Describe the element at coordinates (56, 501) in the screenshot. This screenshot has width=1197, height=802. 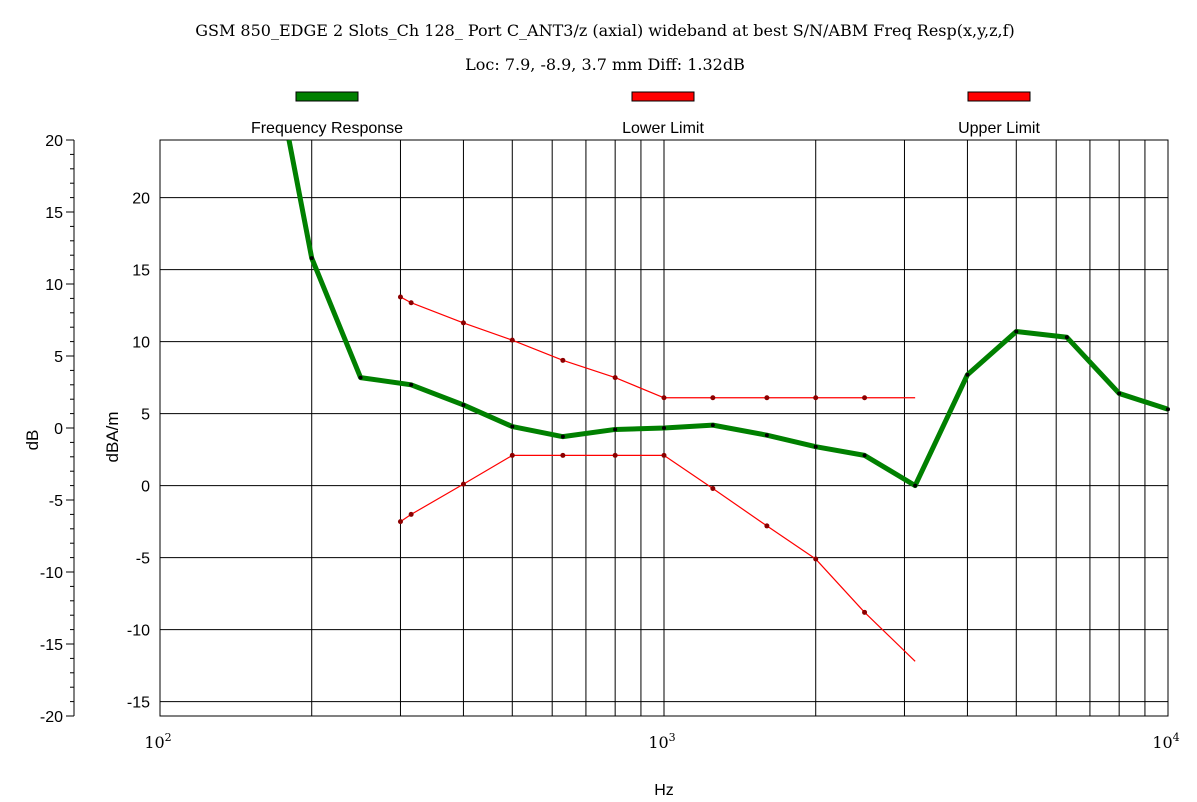
I see `left-axis-tick-label: -5` at that location.